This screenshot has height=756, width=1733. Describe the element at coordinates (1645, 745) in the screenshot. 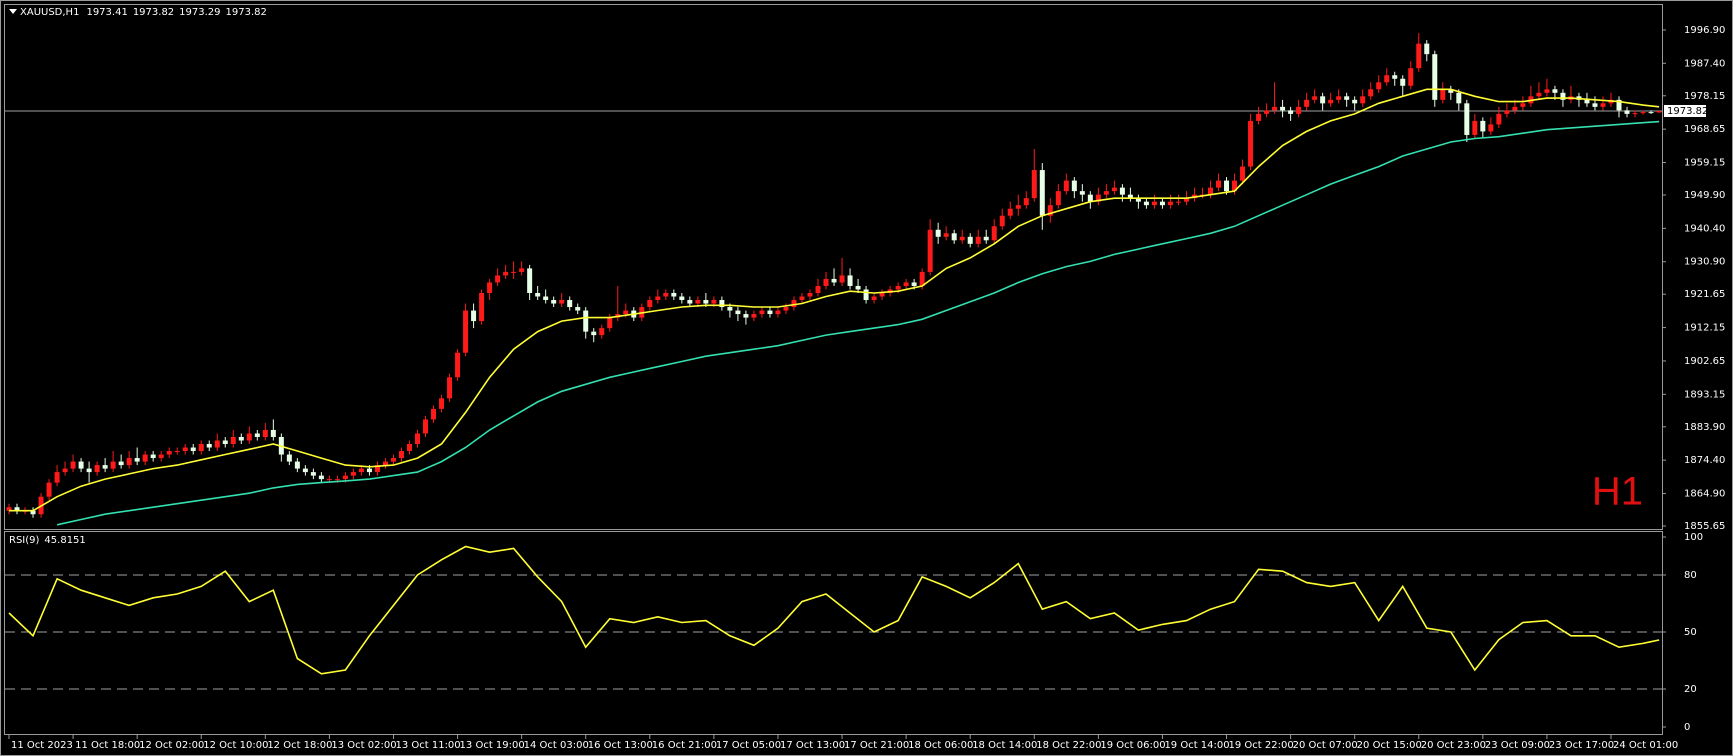

I see `x-tick-label: 24 Oct 01:00` at that location.